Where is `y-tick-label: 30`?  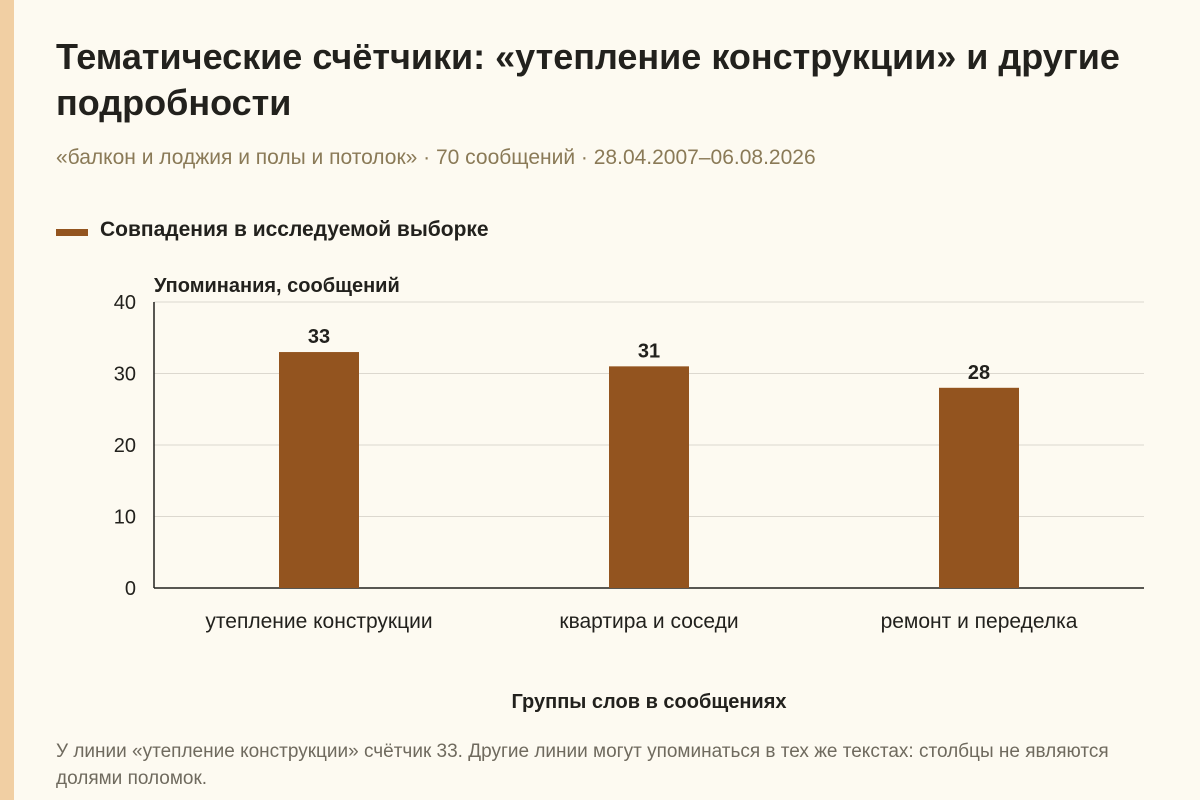
y-tick-label: 30 is located at coordinates (125, 375).